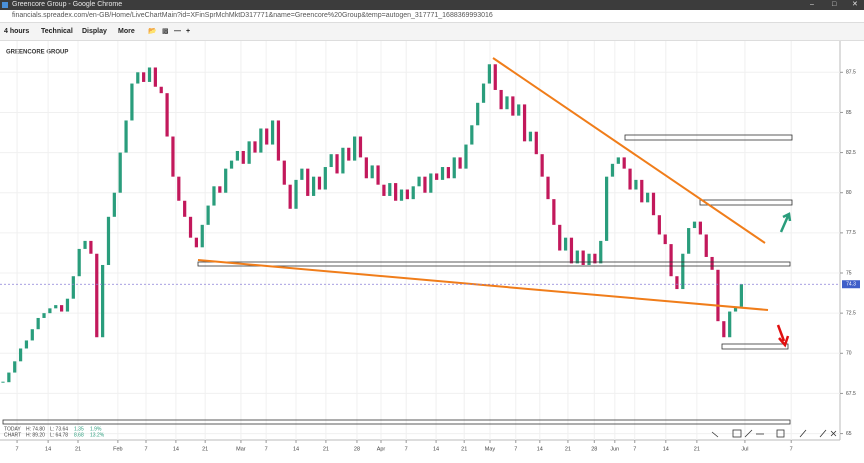  What do you see at coordinates (12, 435) in the screenshot?
I see `stats-cell: CHART` at bounding box center [12, 435].